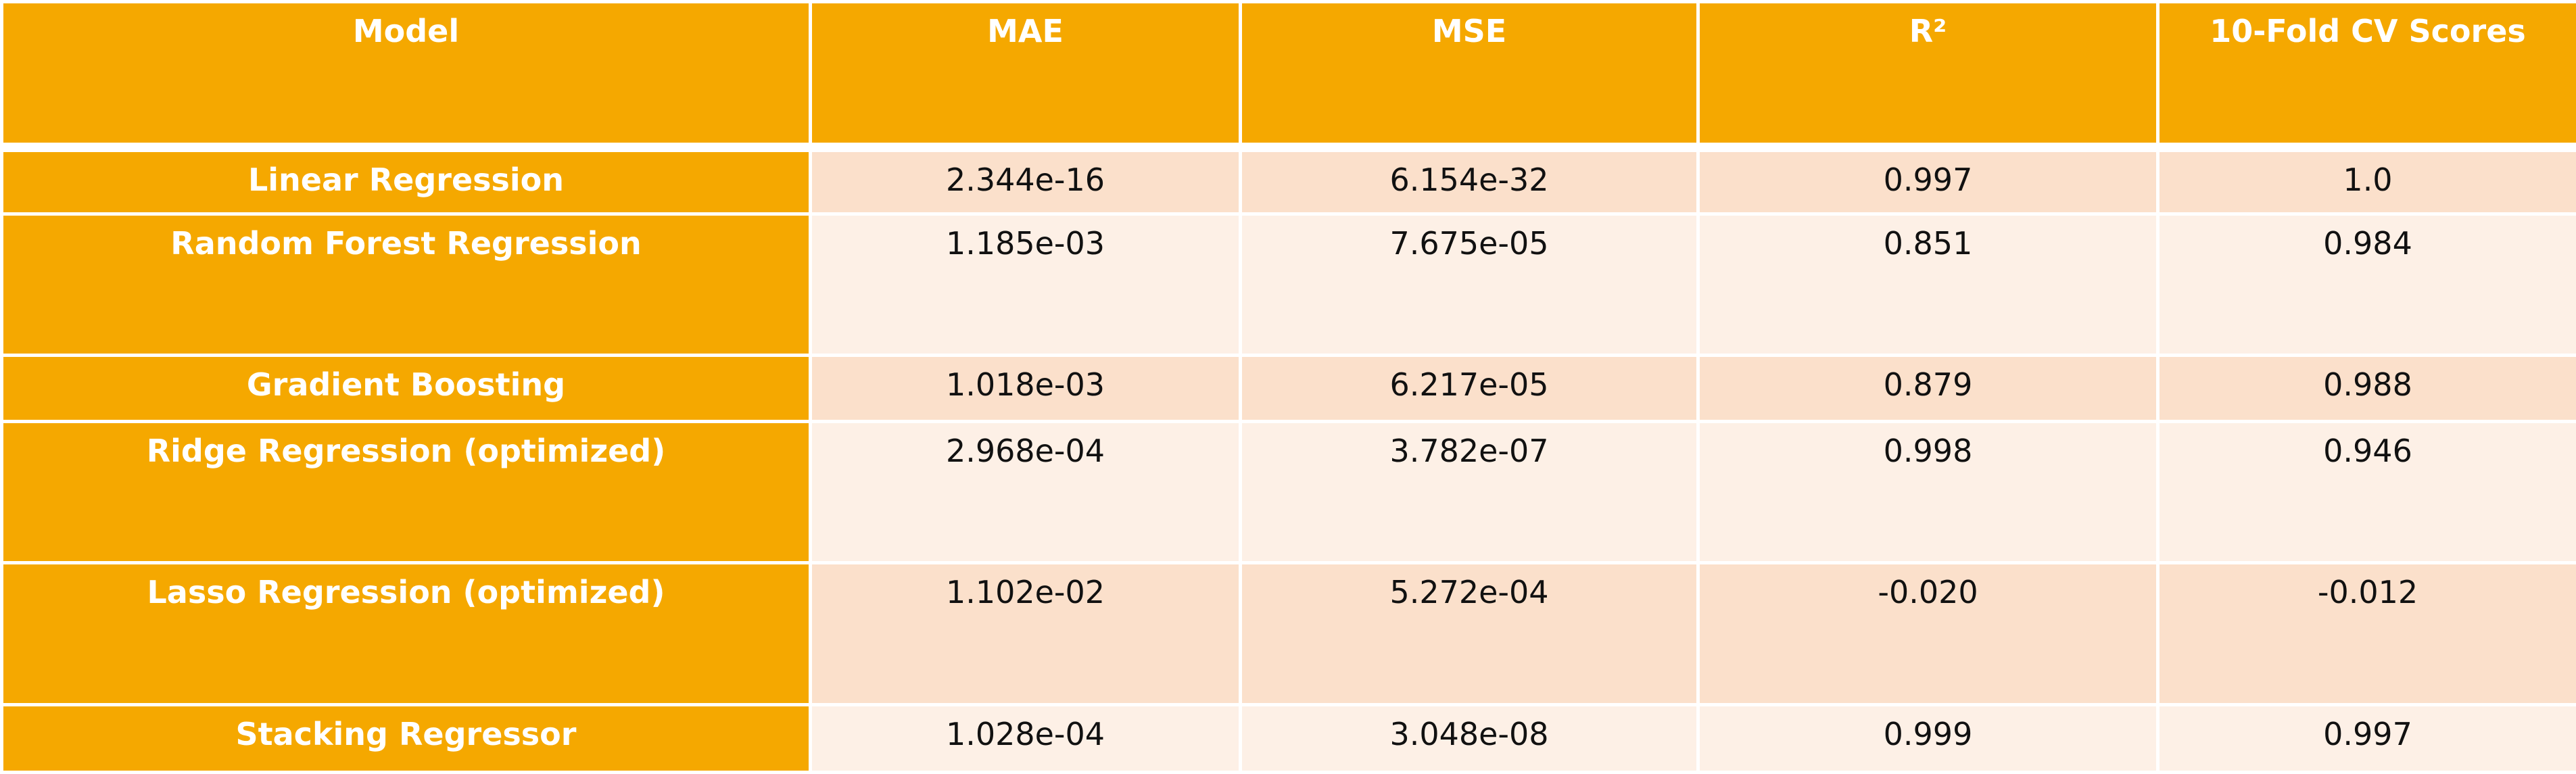 The height and width of the screenshot is (774, 2576). I want to click on mae-value: 1.185e-03, so click(1025, 284).